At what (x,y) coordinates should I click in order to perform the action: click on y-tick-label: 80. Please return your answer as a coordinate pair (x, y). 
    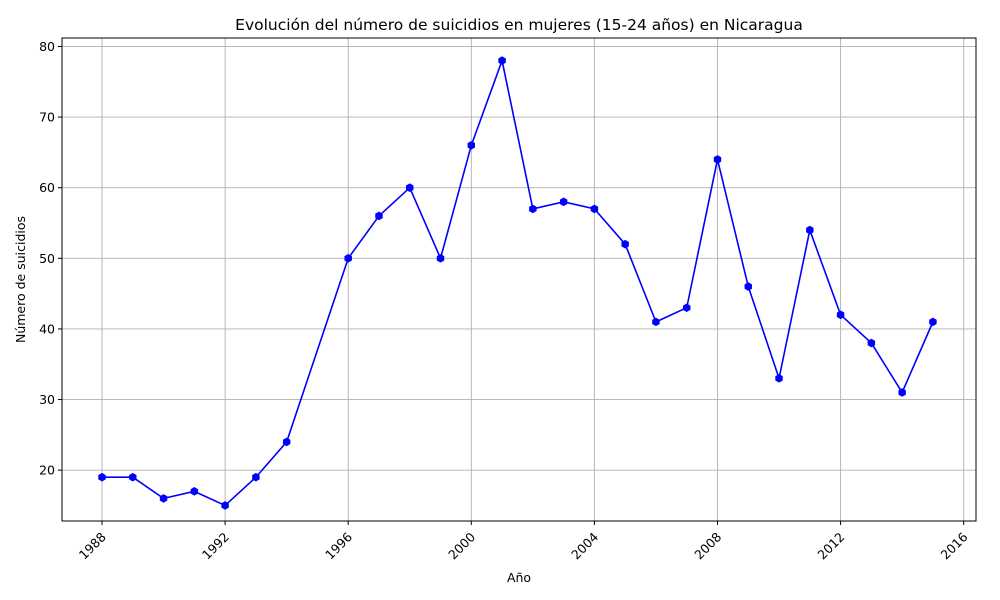
    Looking at the image, I should click on (47, 46).